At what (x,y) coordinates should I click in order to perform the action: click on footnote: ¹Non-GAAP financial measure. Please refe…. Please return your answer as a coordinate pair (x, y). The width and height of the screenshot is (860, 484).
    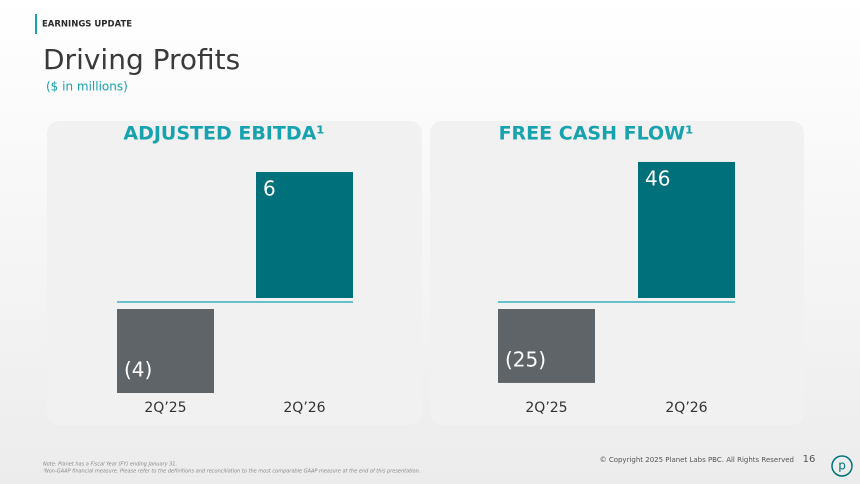
    Looking at the image, I should click on (231, 472).